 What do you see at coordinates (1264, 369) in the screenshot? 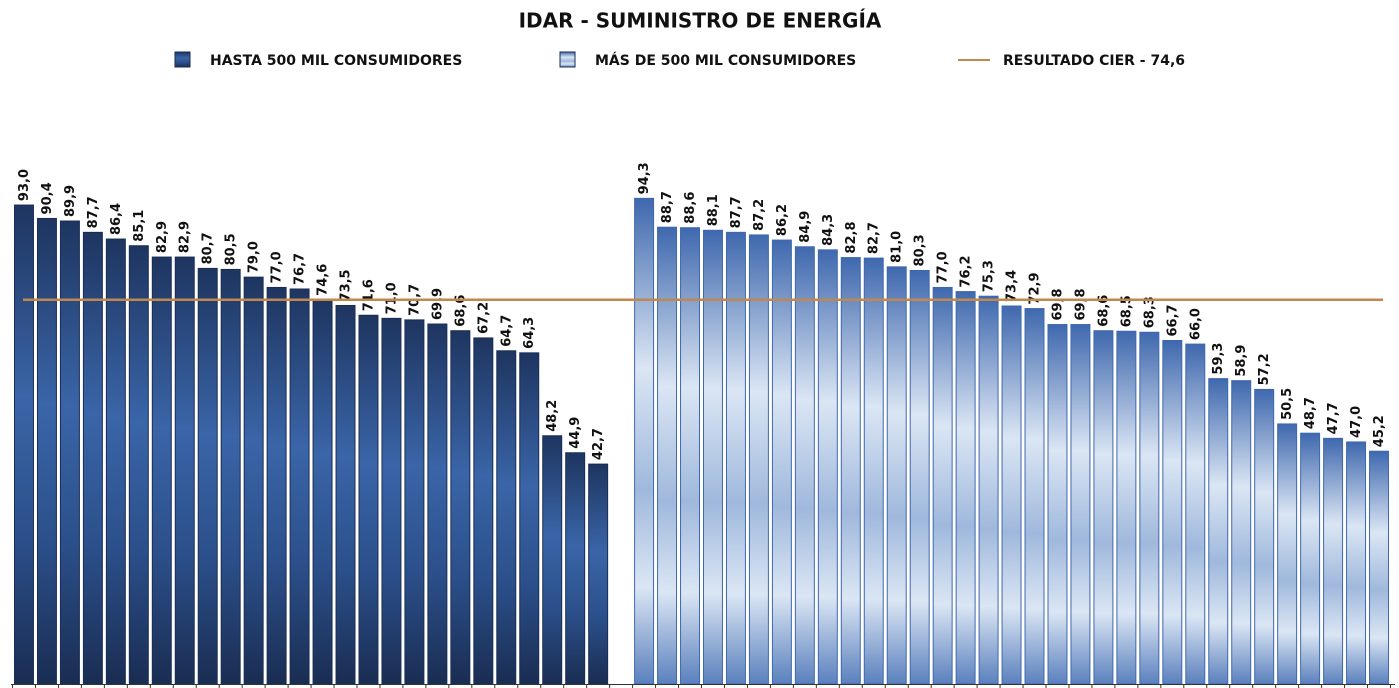
I see `value-label: 57,2` at bounding box center [1264, 369].